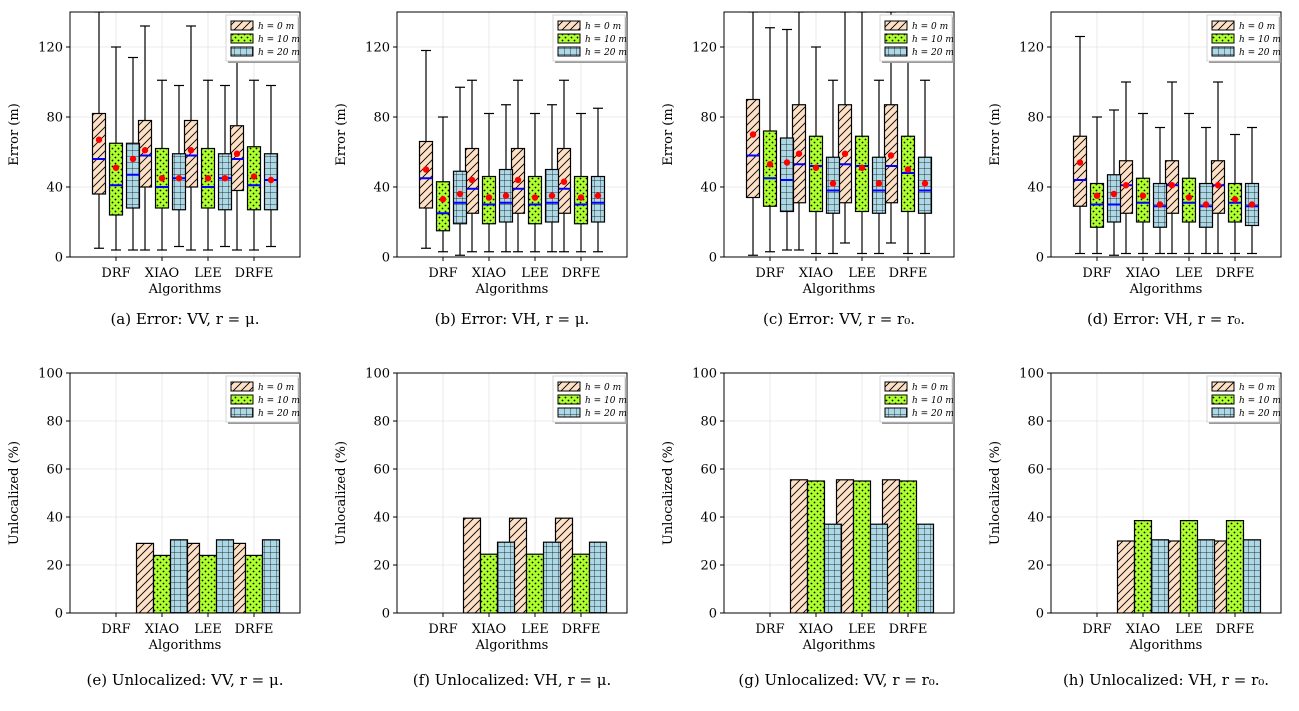 The image size is (1299, 711). I want to click on legend-label: h = 10 m, so click(1260, 401).